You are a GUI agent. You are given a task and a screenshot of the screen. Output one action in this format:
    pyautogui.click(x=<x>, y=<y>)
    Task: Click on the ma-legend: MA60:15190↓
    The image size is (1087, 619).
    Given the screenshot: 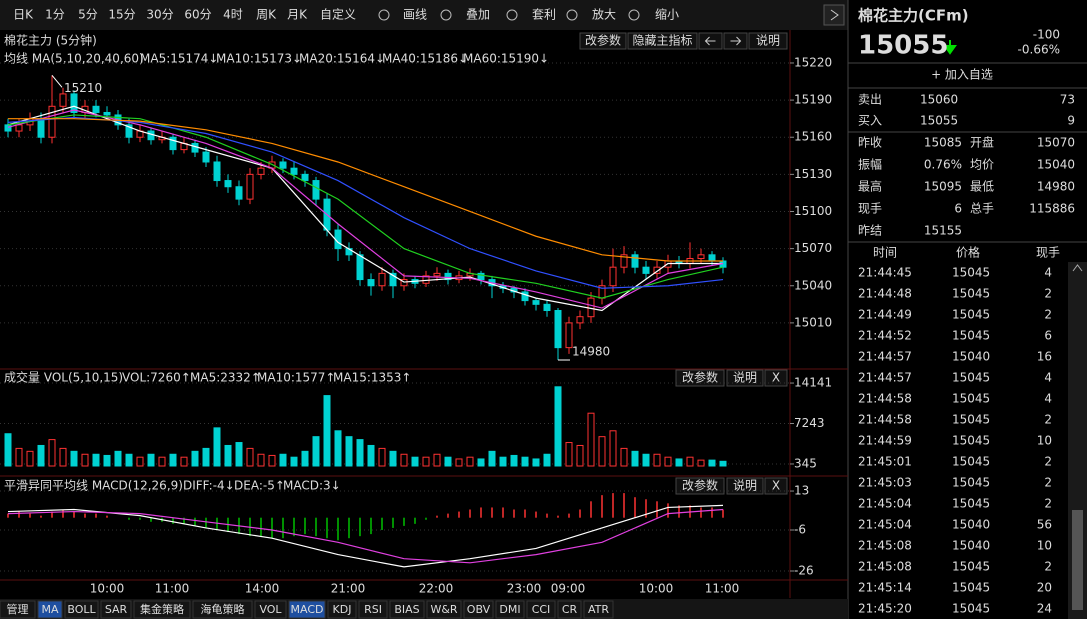 What is the action you would take?
    pyautogui.click(x=506, y=59)
    